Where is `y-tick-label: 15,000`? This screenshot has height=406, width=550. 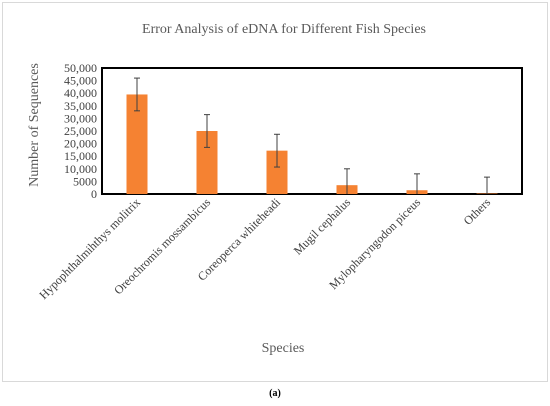 y-tick-label: 15,000 is located at coordinates (80, 156).